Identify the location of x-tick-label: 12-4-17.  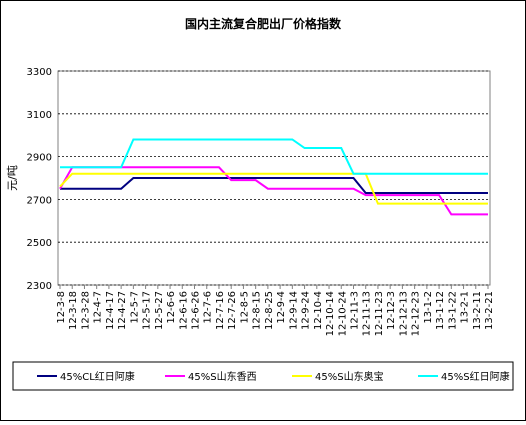
(110, 310).